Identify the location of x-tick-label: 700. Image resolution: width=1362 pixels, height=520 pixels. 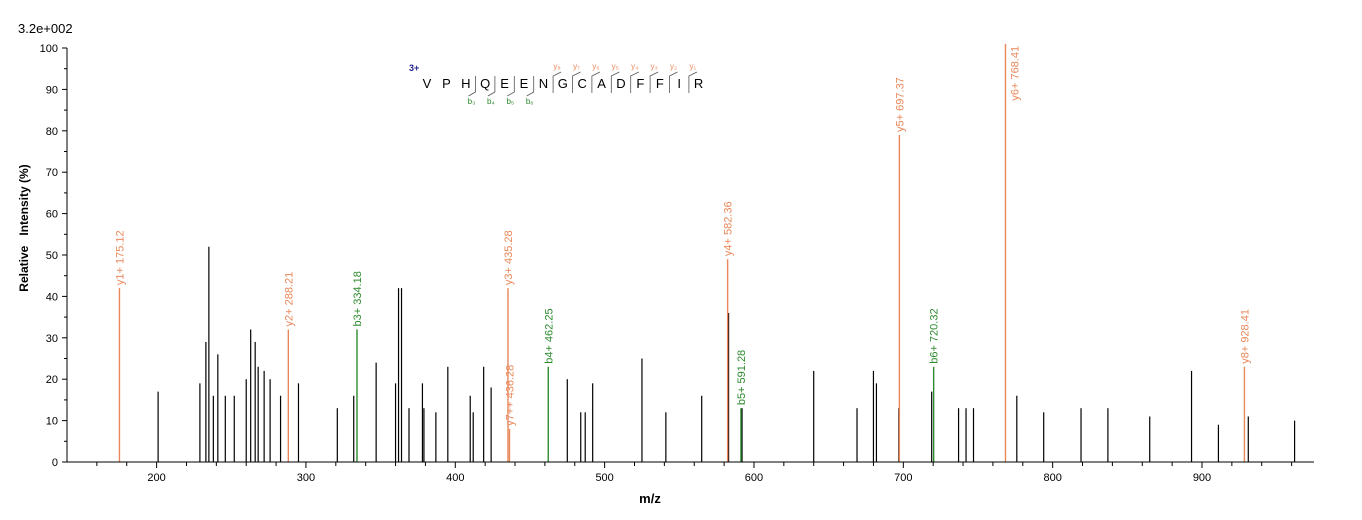
(903, 478).